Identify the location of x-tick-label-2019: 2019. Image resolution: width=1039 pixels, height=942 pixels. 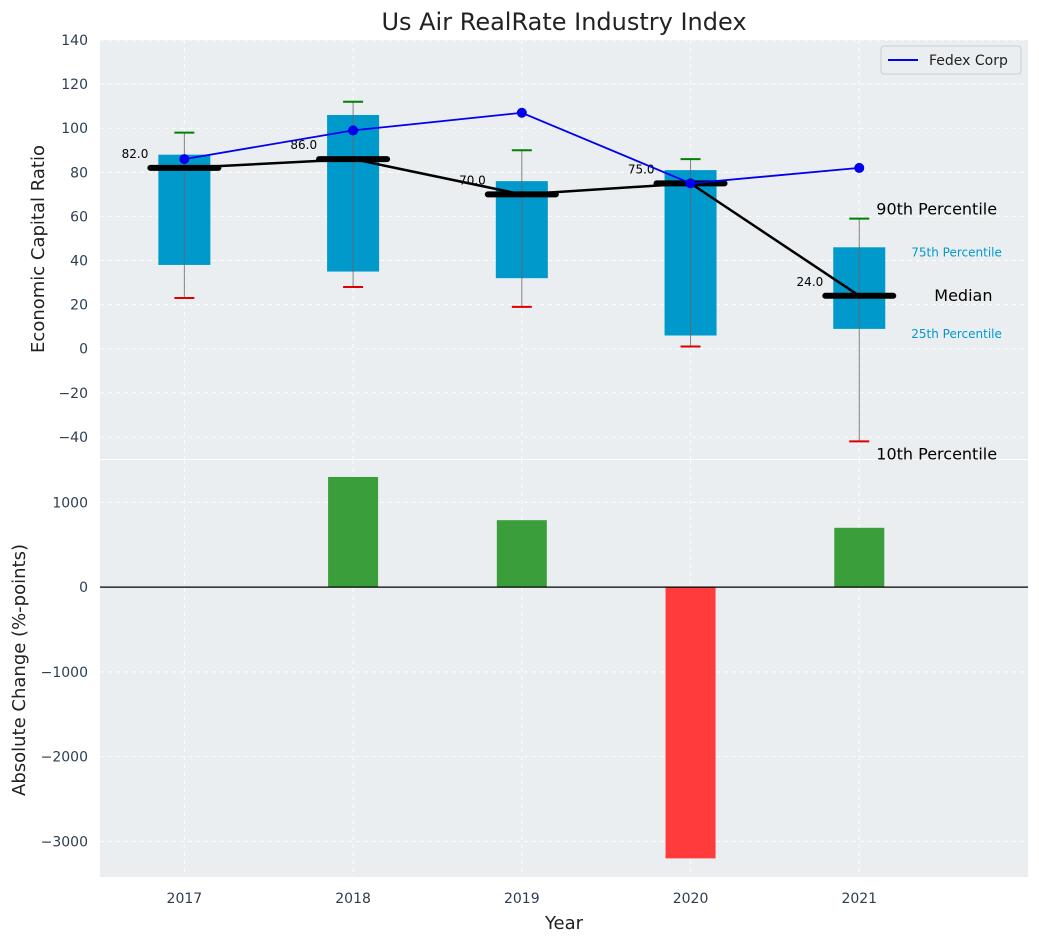
(522, 899).